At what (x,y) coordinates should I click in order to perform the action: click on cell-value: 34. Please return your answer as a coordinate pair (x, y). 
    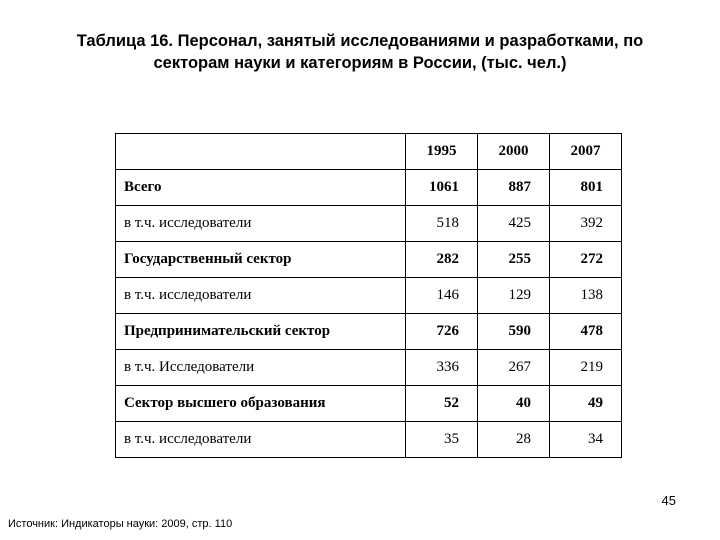
    Looking at the image, I should click on (585, 439).